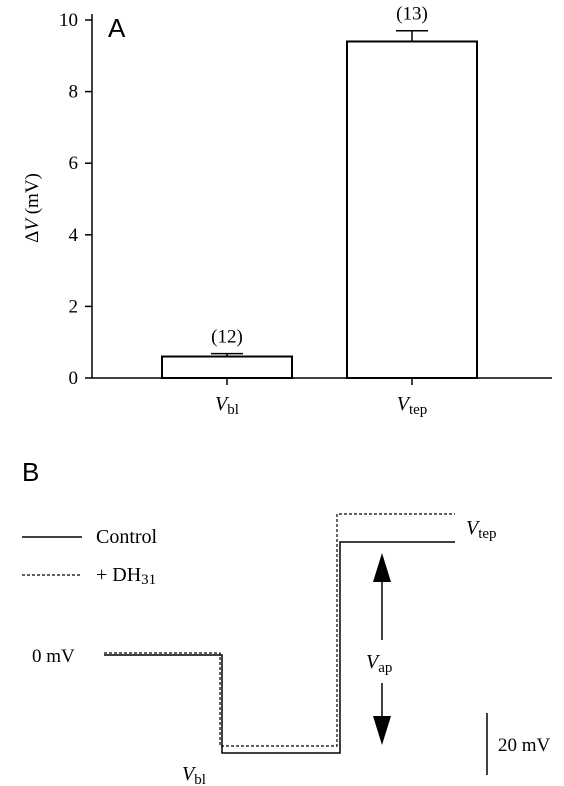 The height and width of the screenshot is (786, 564). I want to click on legend: Control + DH31, so click(90, 557).